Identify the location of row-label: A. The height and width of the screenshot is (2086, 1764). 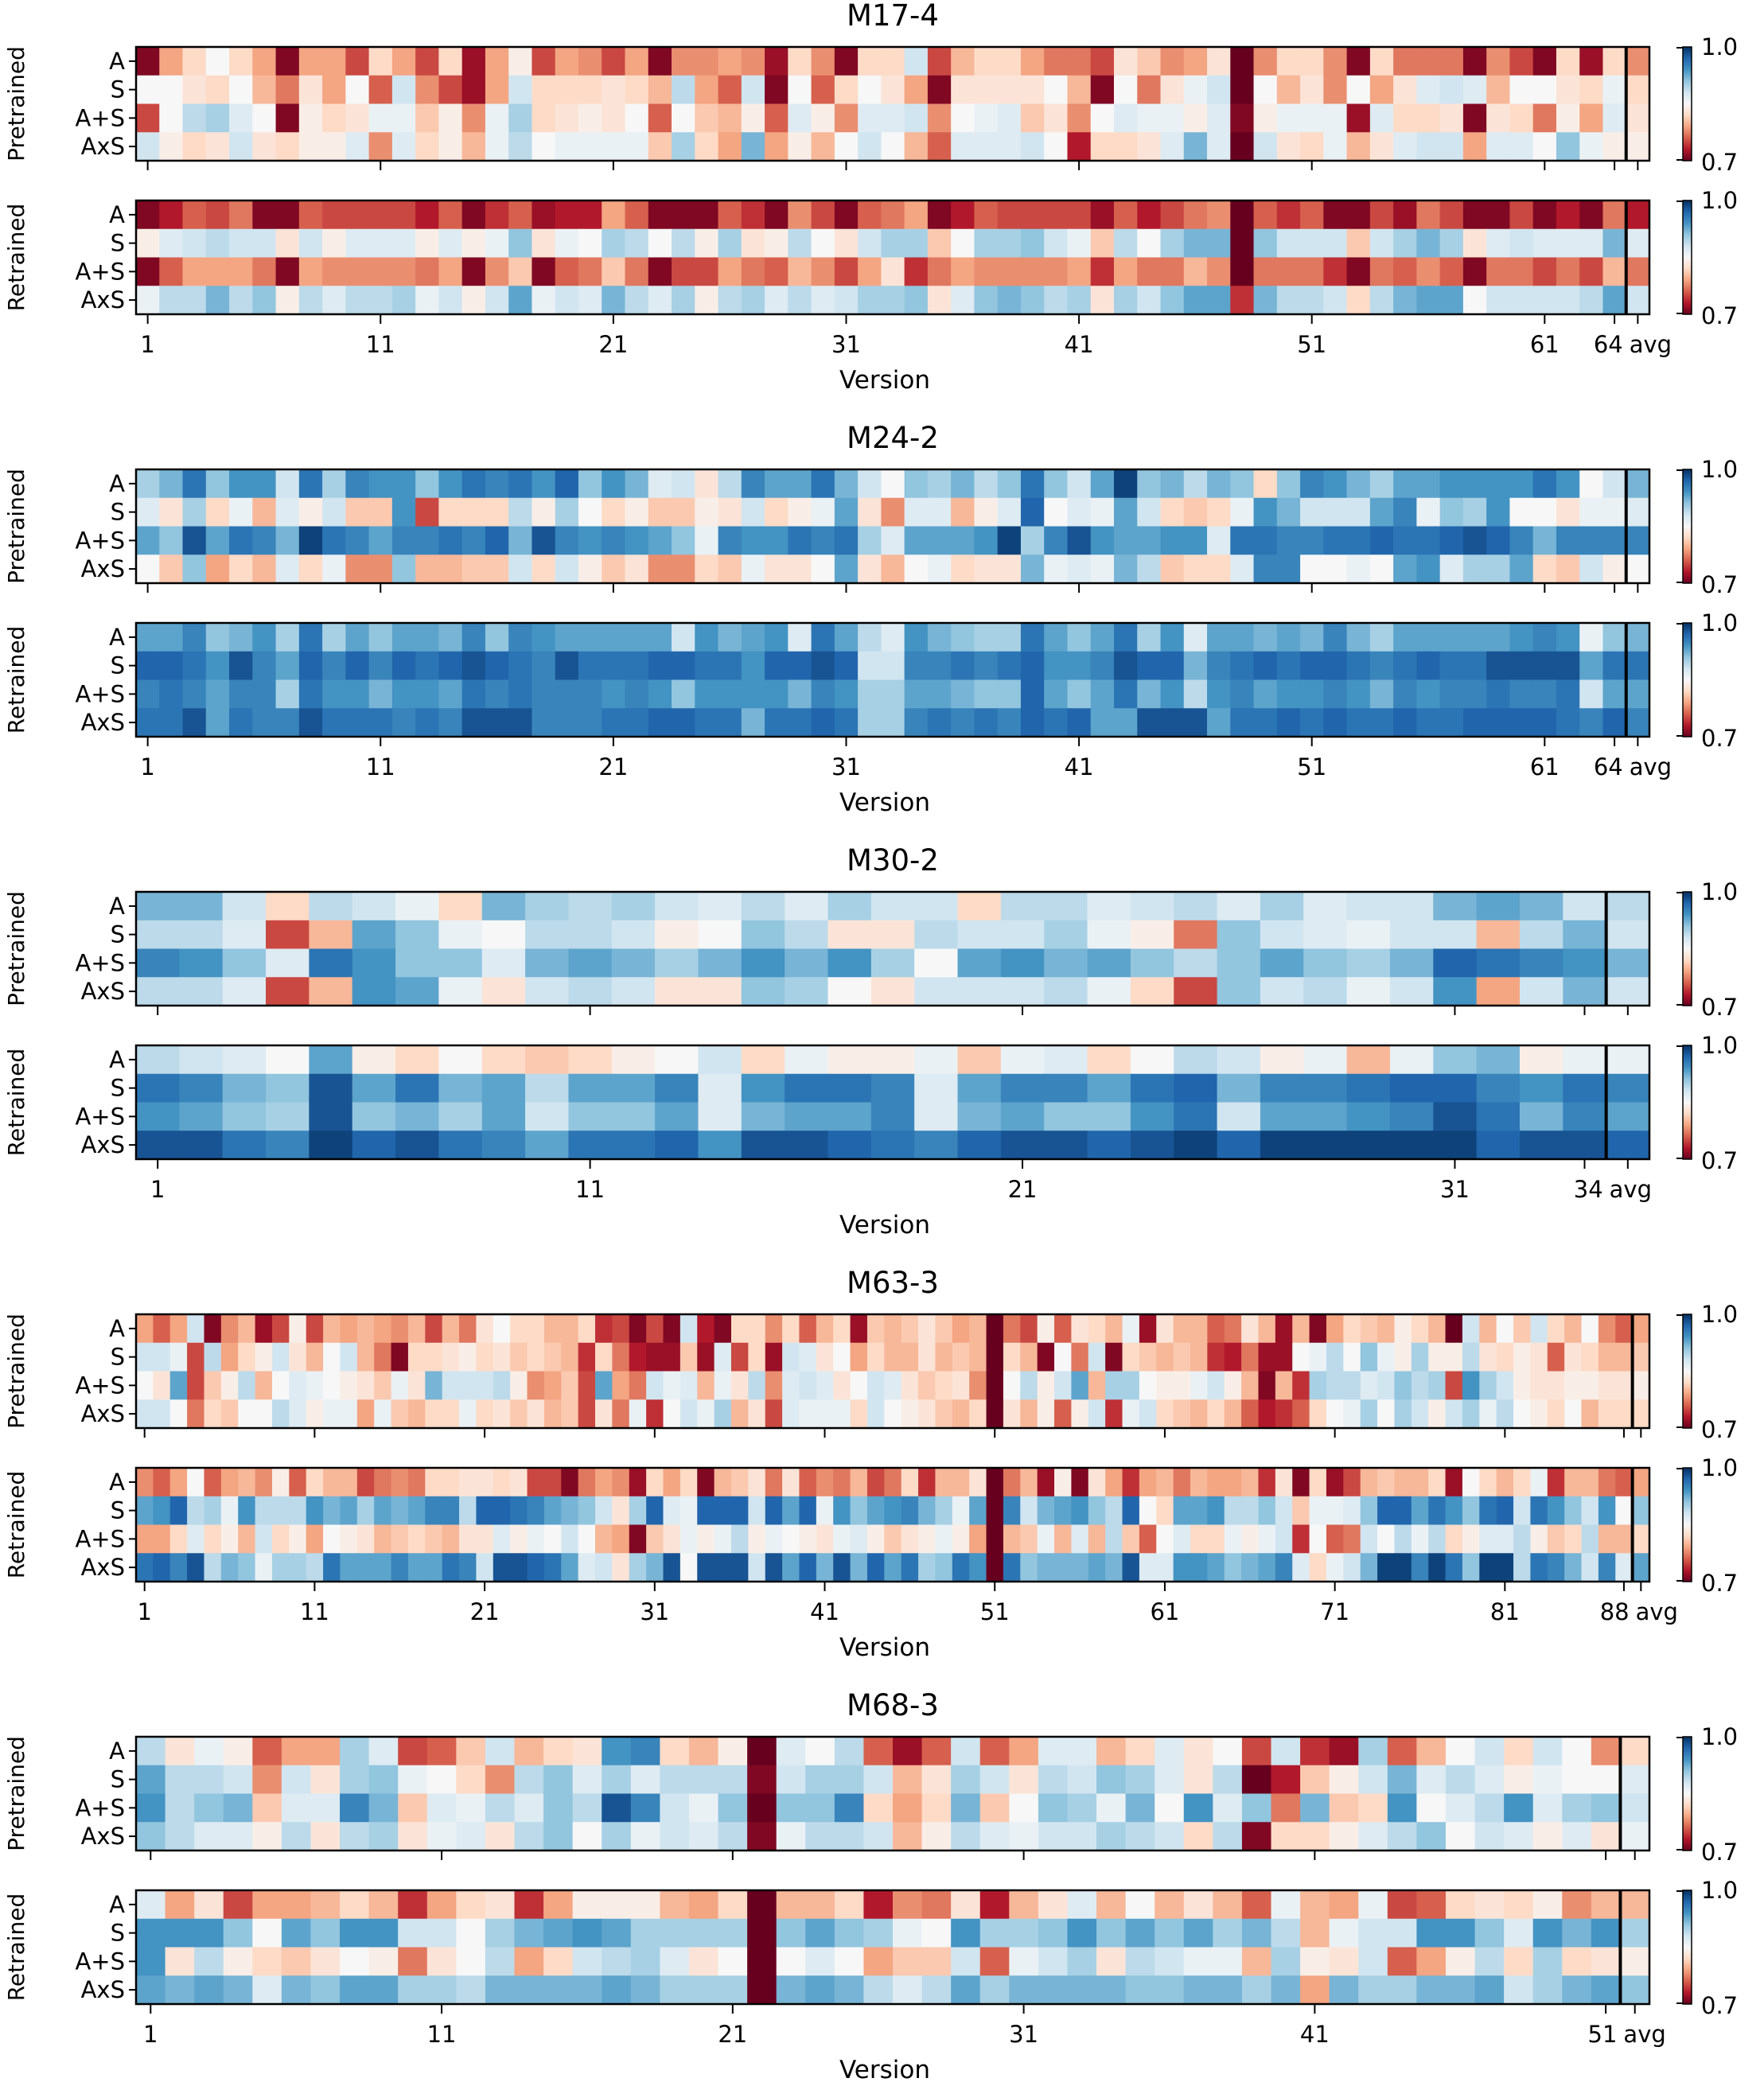
(117, 1060).